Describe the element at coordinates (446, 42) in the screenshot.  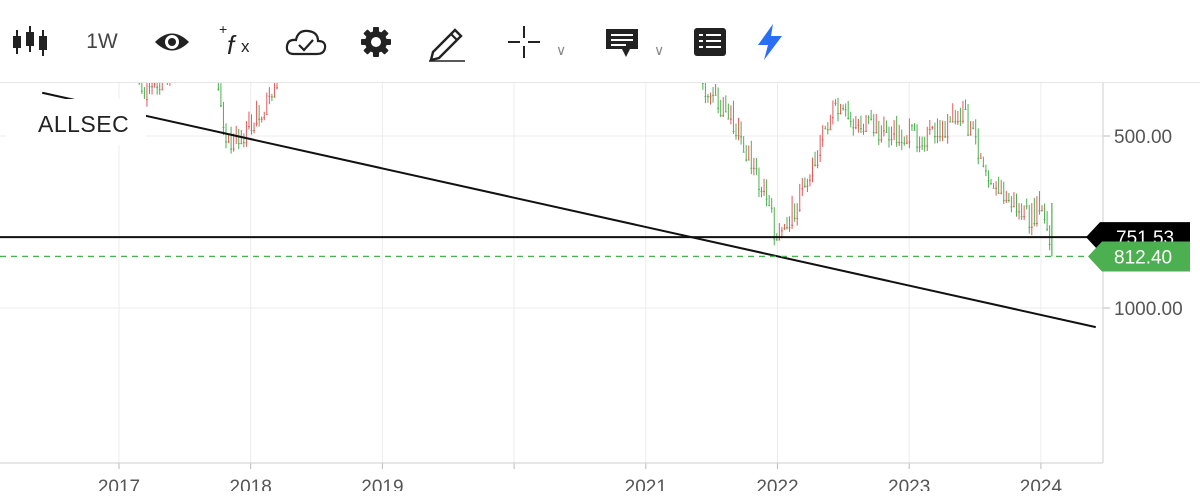
I see `draw-pencil-icon` at that location.